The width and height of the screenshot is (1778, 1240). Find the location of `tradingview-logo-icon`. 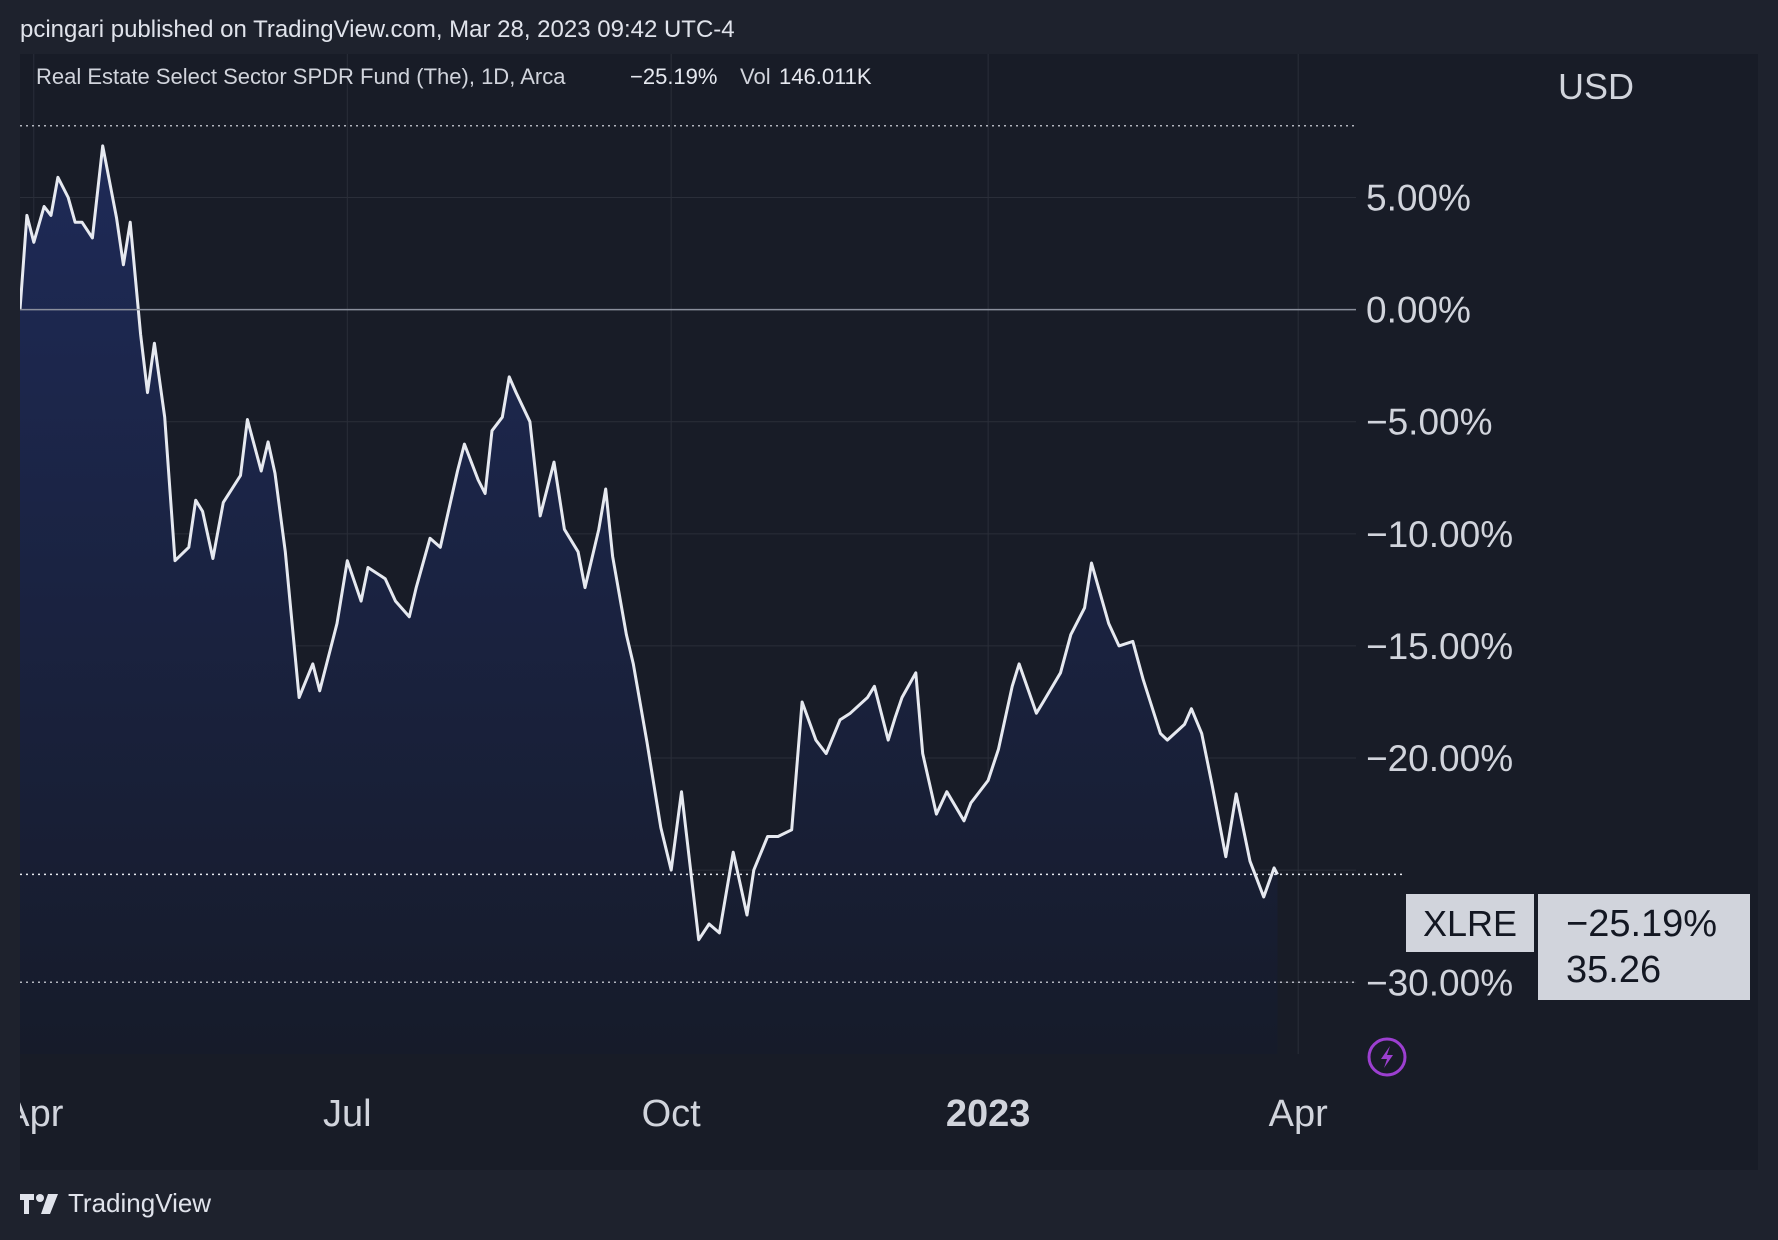

tradingview-logo-icon is located at coordinates (39, 1203).